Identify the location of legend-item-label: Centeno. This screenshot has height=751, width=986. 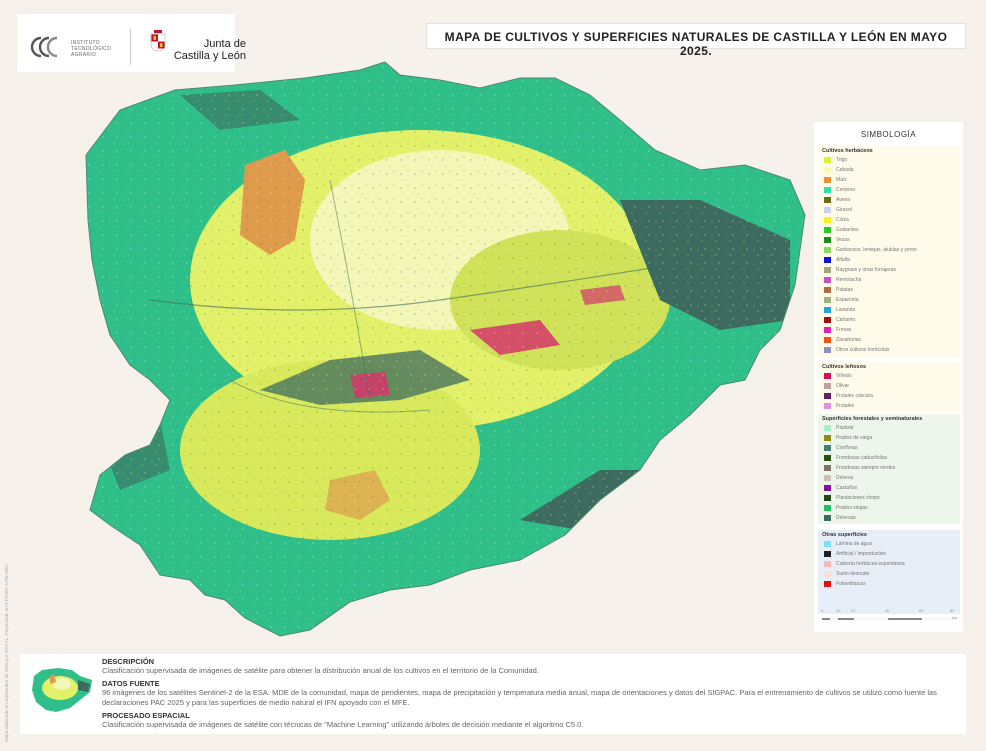
(845, 190).